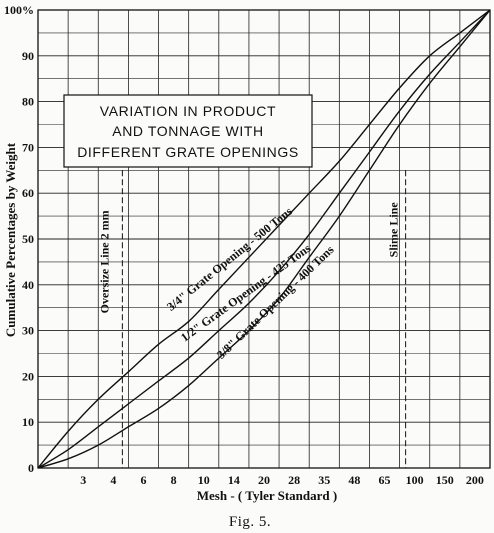 The image size is (494, 533). What do you see at coordinates (267, 495) in the screenshot?
I see `x-axis-label: Mesh - ( Tyler Standard )` at bounding box center [267, 495].